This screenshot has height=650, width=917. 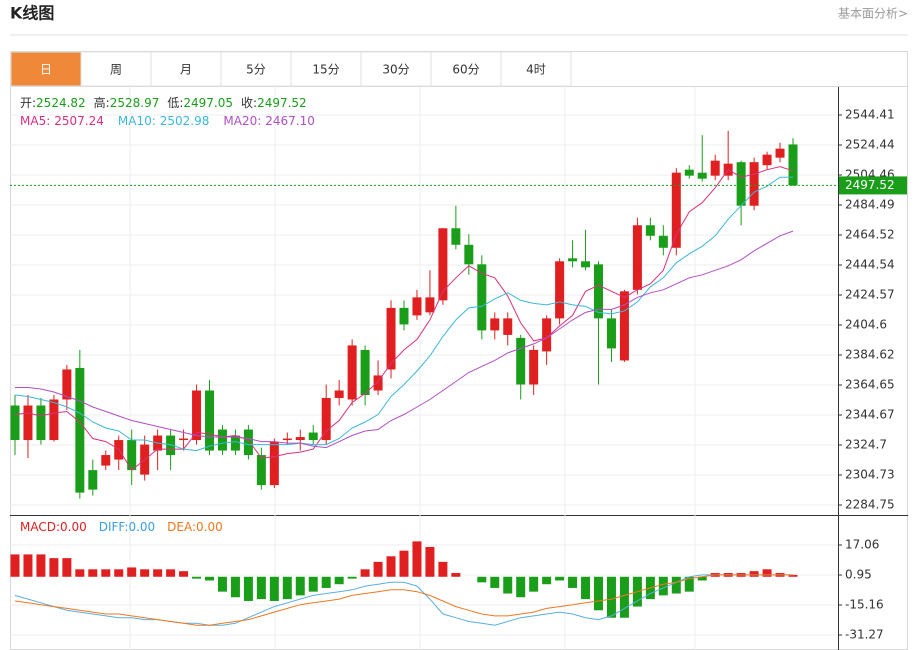 I want to click on tab-label: 周, so click(x=116, y=70).